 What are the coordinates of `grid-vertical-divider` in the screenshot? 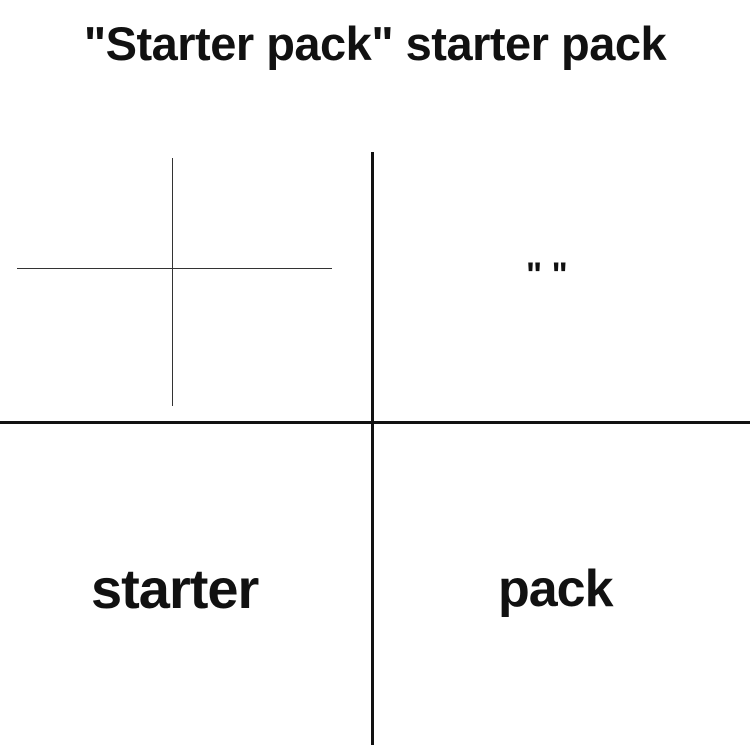 It's located at (372, 448).